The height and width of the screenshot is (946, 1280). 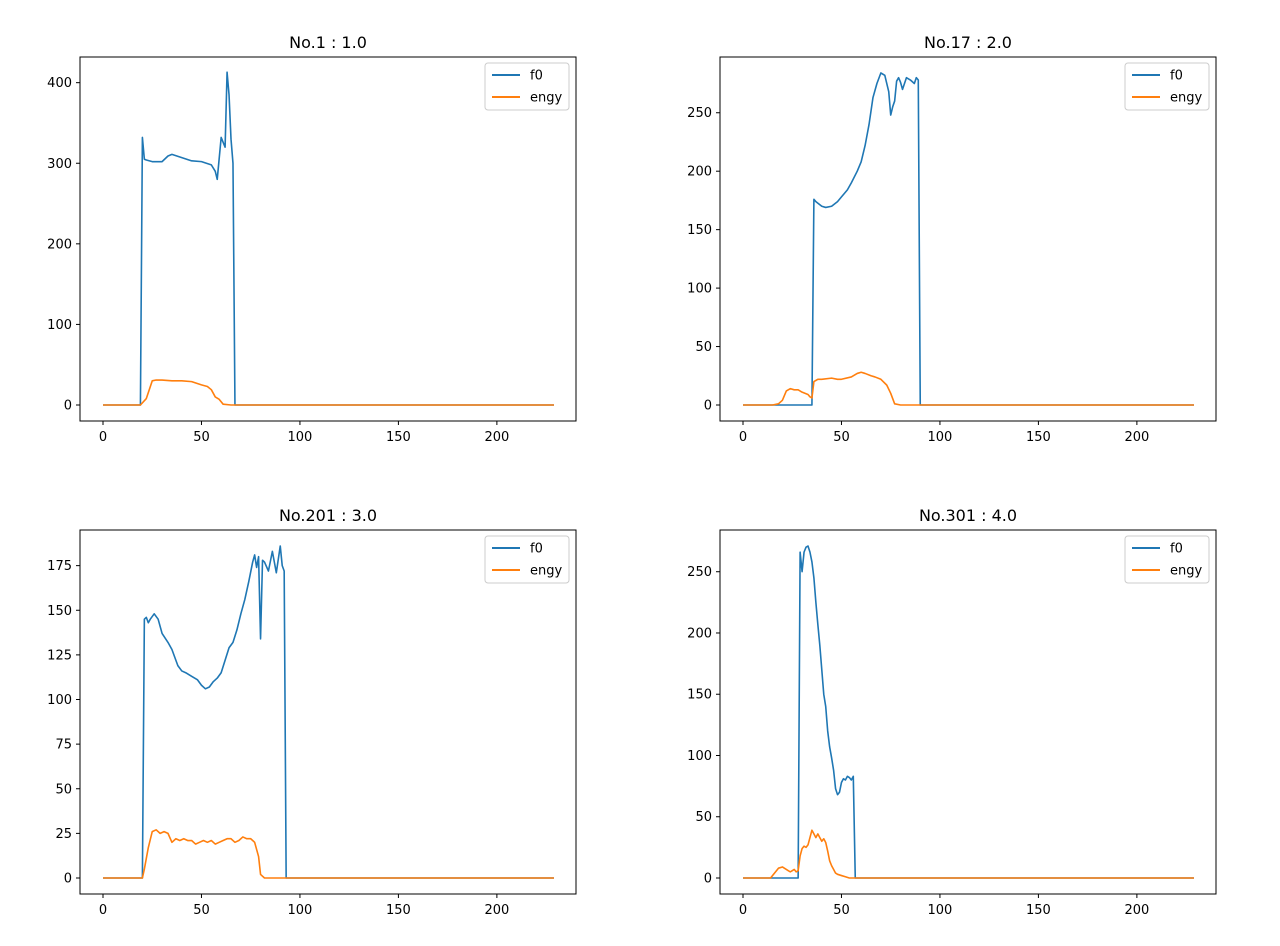 I want to click on y-tick-label: 125, so click(x=59, y=655).